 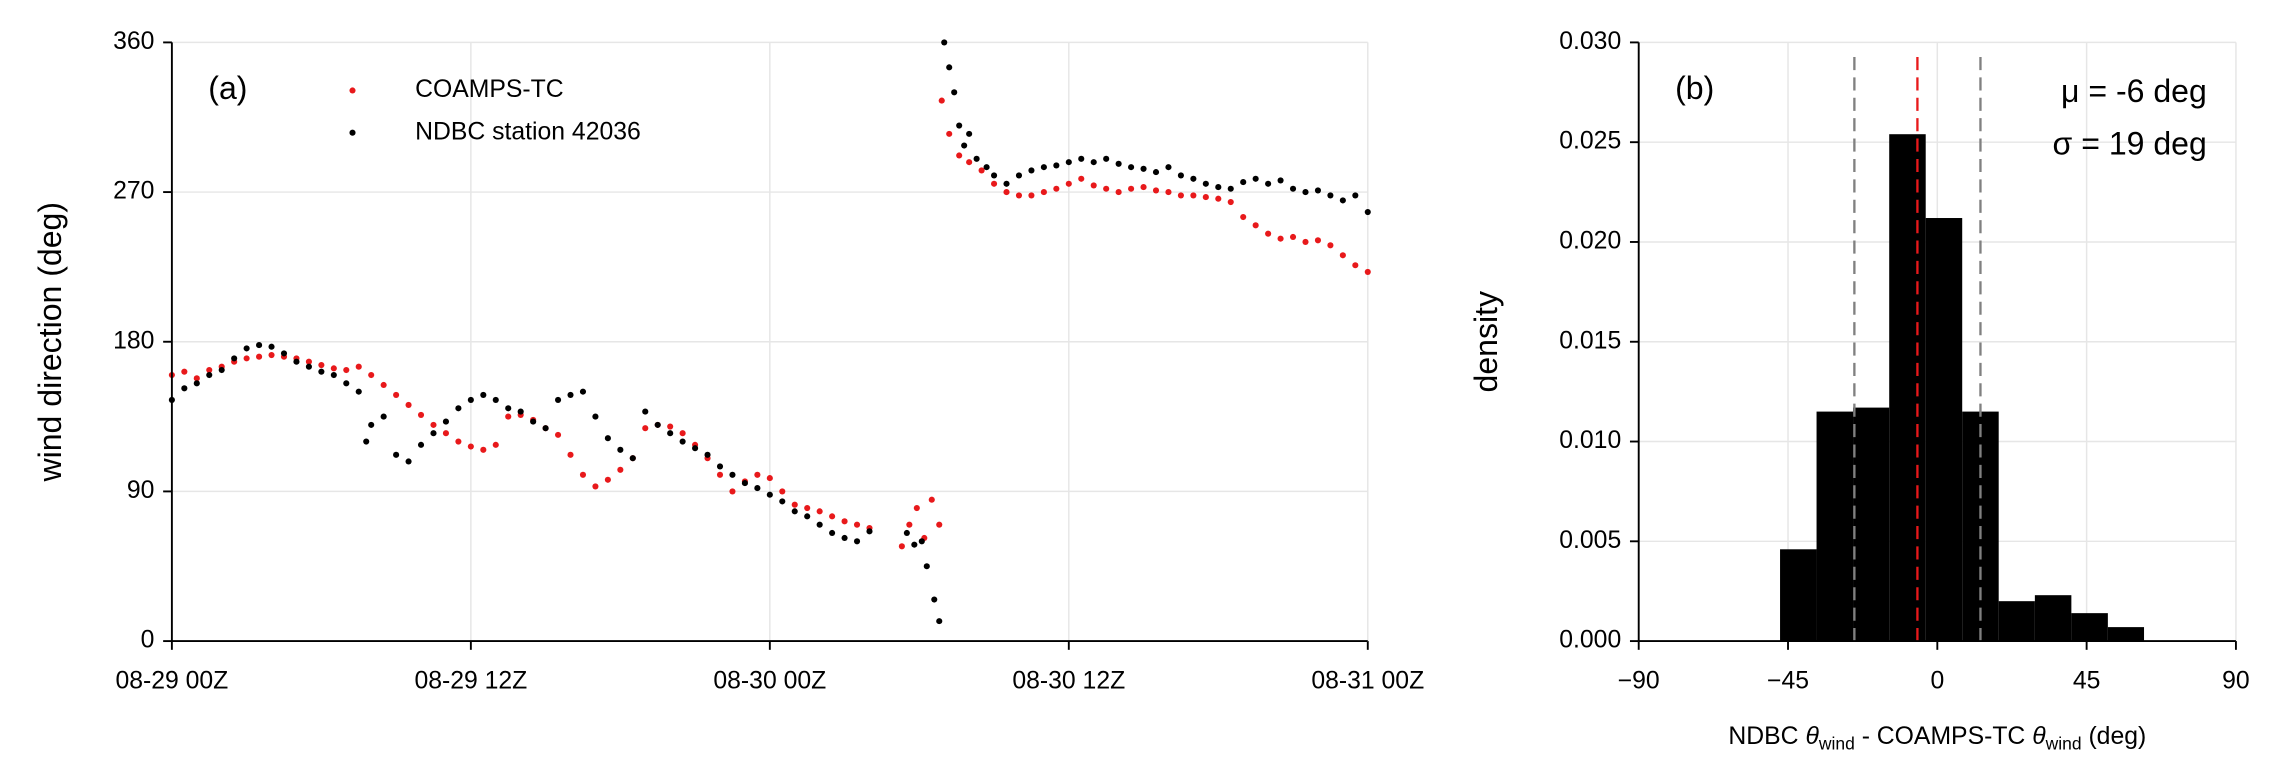 I want to click on x-tick-label: −45, so click(x=1788, y=680).